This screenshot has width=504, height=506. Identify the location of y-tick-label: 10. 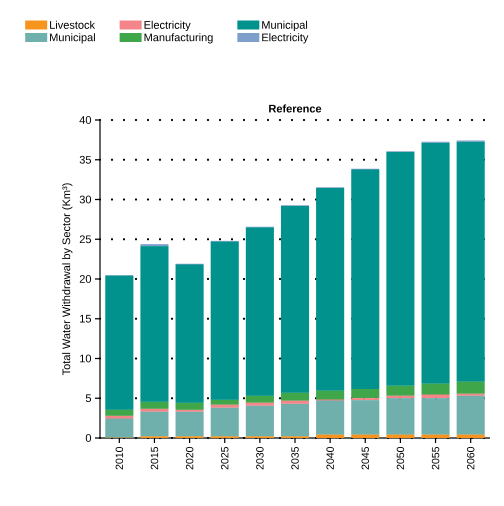
(86, 358).